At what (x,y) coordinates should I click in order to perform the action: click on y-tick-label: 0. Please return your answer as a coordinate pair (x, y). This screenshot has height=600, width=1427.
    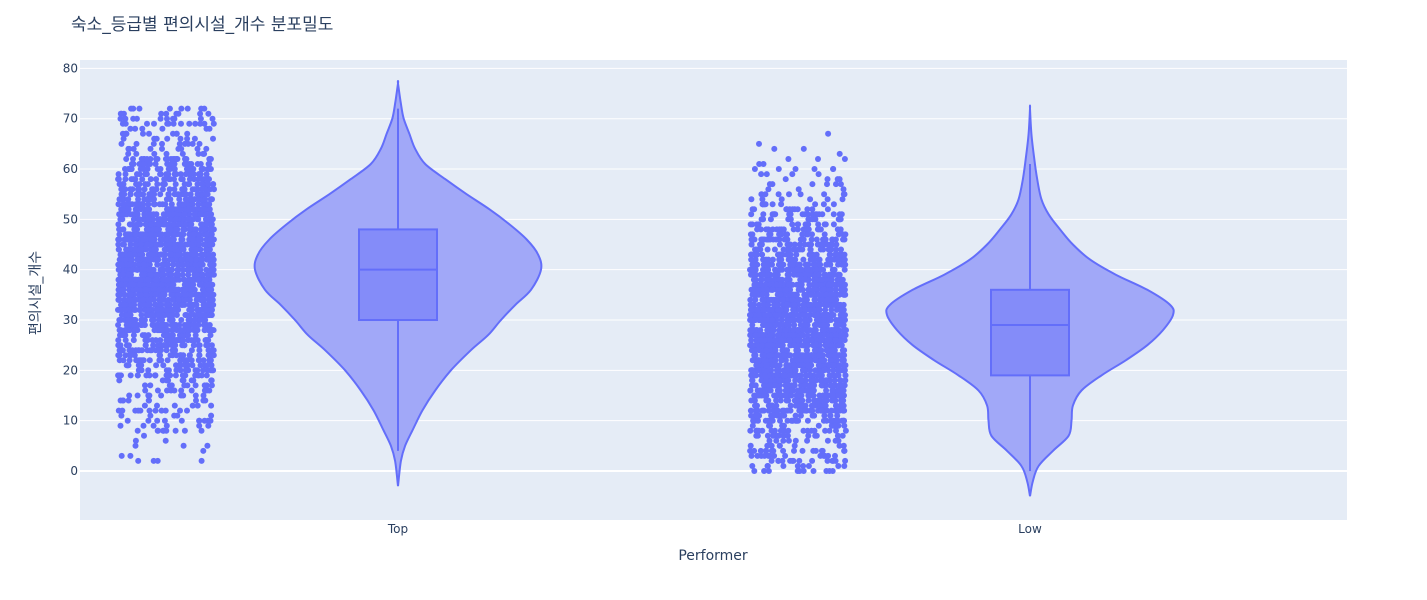
    Looking at the image, I should click on (74, 471).